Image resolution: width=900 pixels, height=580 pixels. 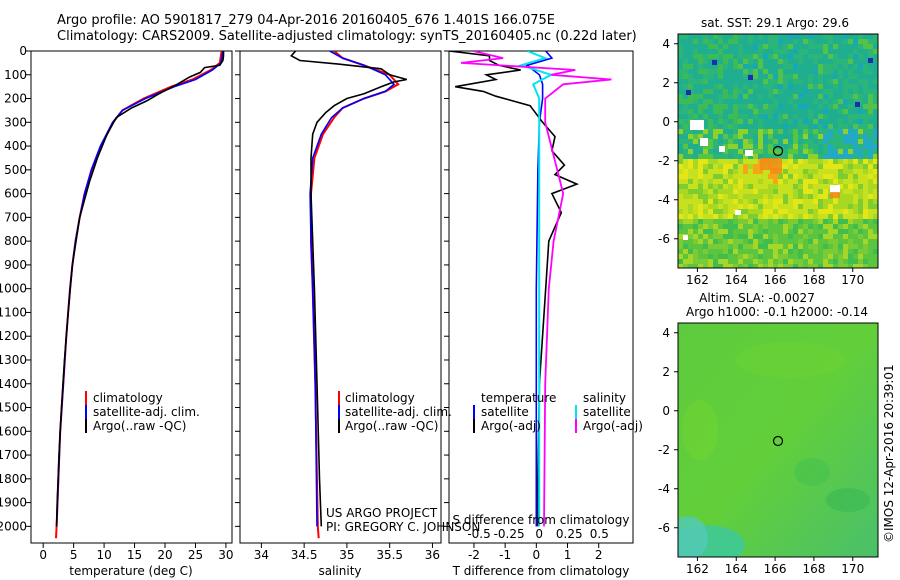 I want to click on sst-map-title: sat. SST: 29.1 Argo: 29.6, so click(x=775, y=23).